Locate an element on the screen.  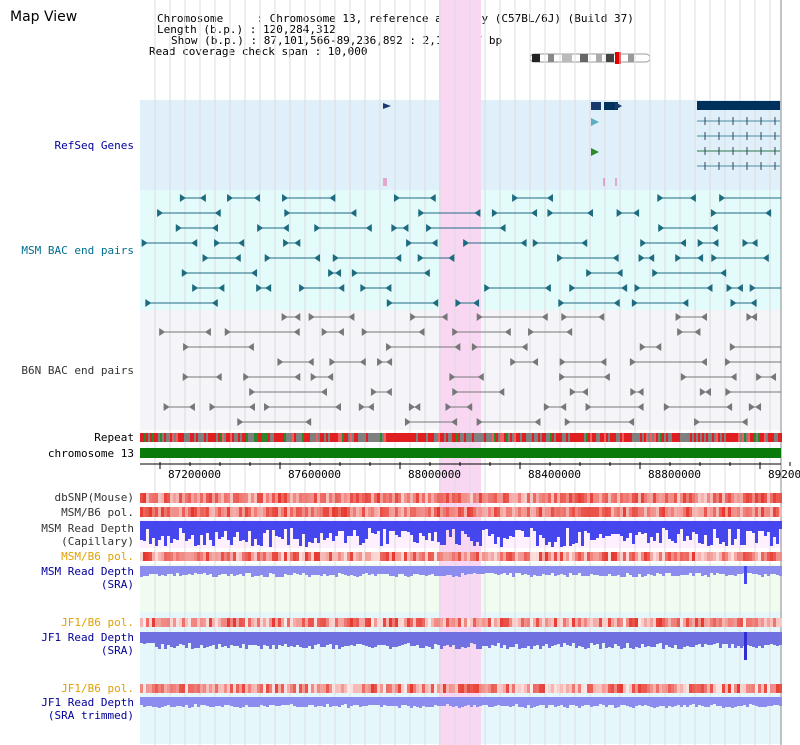
track-label-jf1-b6-pol-2: JF1/B6 pol. is located at coordinates (97, 688).